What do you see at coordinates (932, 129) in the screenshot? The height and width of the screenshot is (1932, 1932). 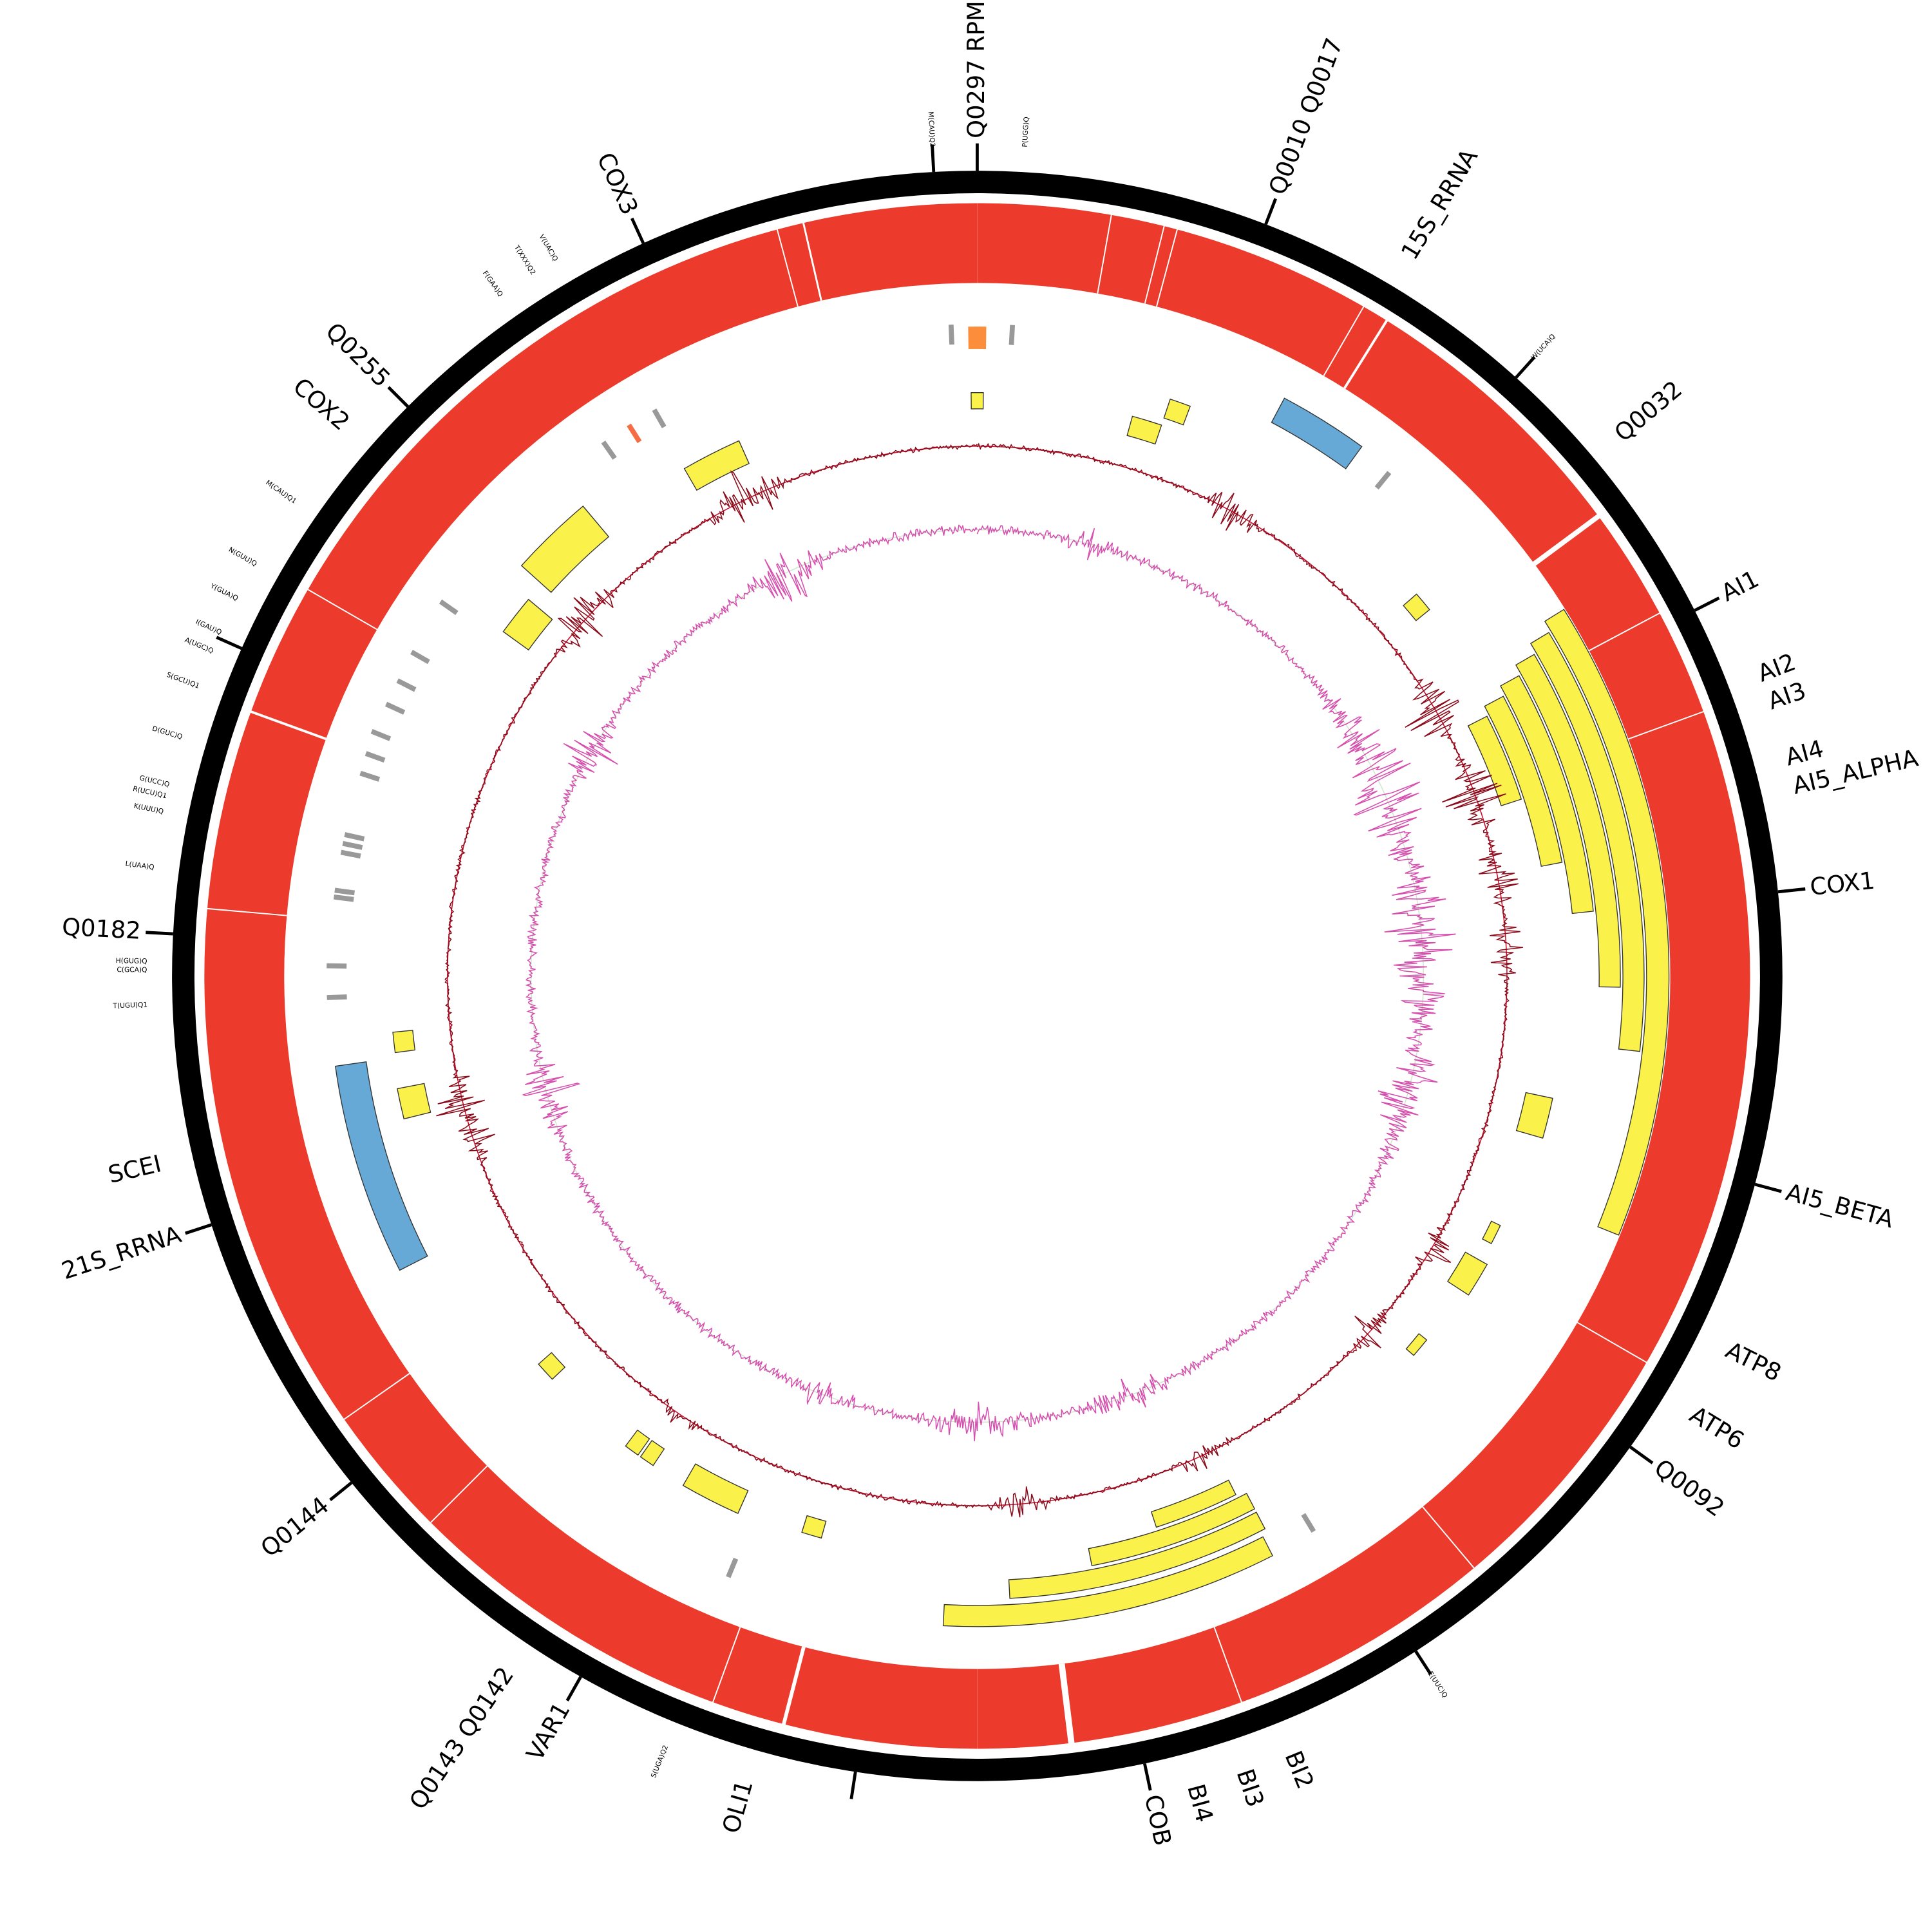 I see `trna-label: M(CAU)Q2` at bounding box center [932, 129].